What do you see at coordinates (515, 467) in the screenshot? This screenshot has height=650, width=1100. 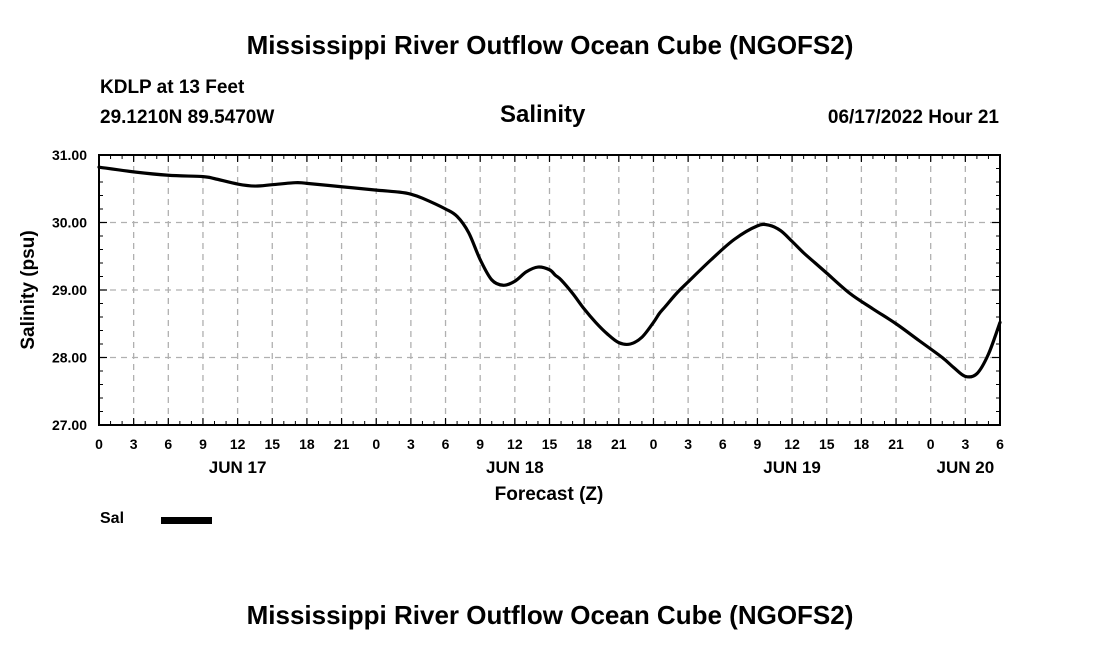 I see `day-label: JUN 18` at bounding box center [515, 467].